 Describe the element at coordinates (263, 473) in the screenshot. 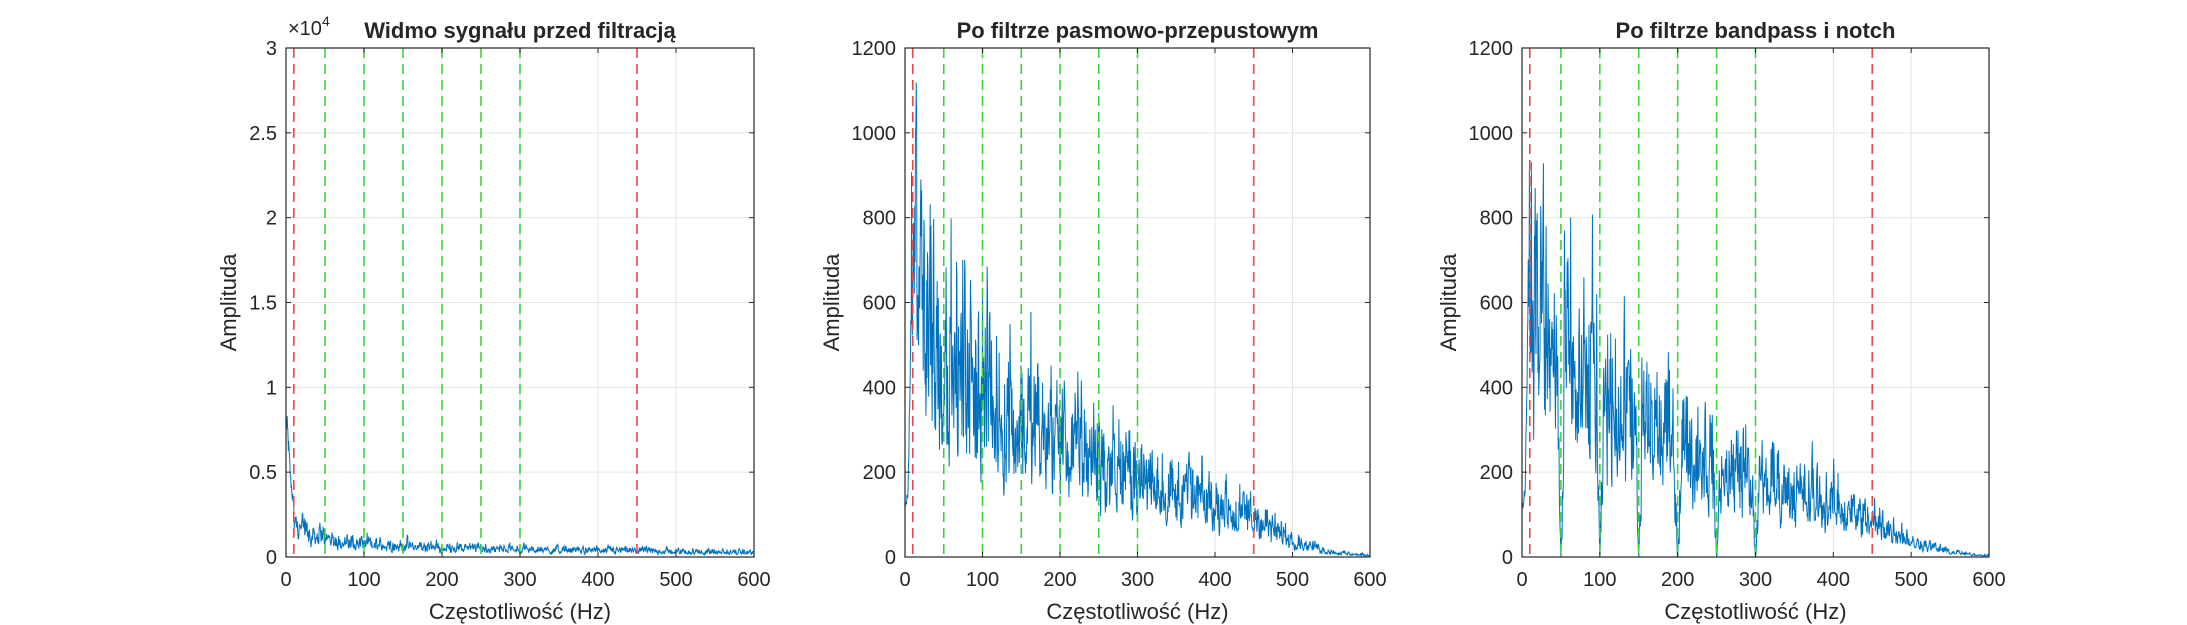

I see `y-tick-label: 0.5` at that location.